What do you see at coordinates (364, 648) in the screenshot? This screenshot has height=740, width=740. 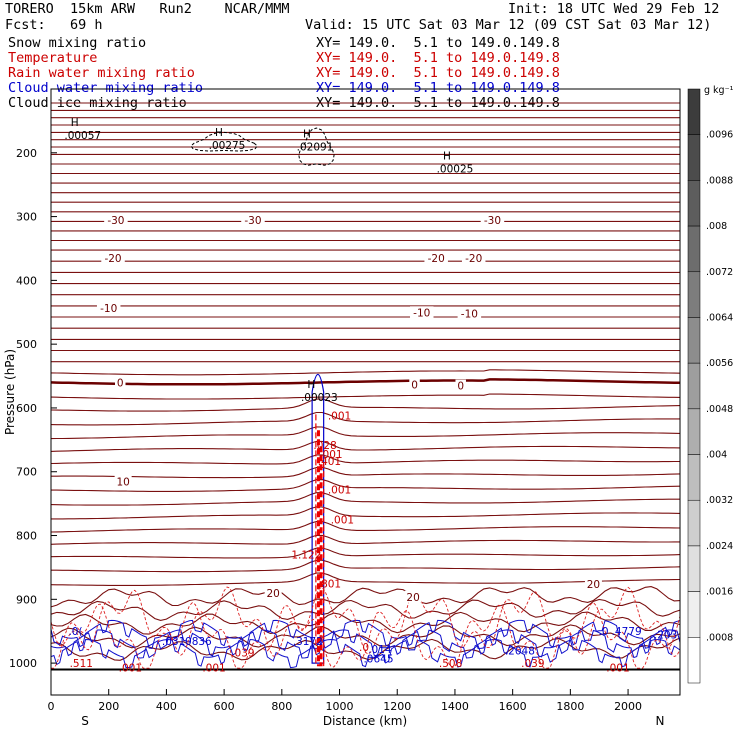 I see `rain-label: .0` at bounding box center [364, 648].